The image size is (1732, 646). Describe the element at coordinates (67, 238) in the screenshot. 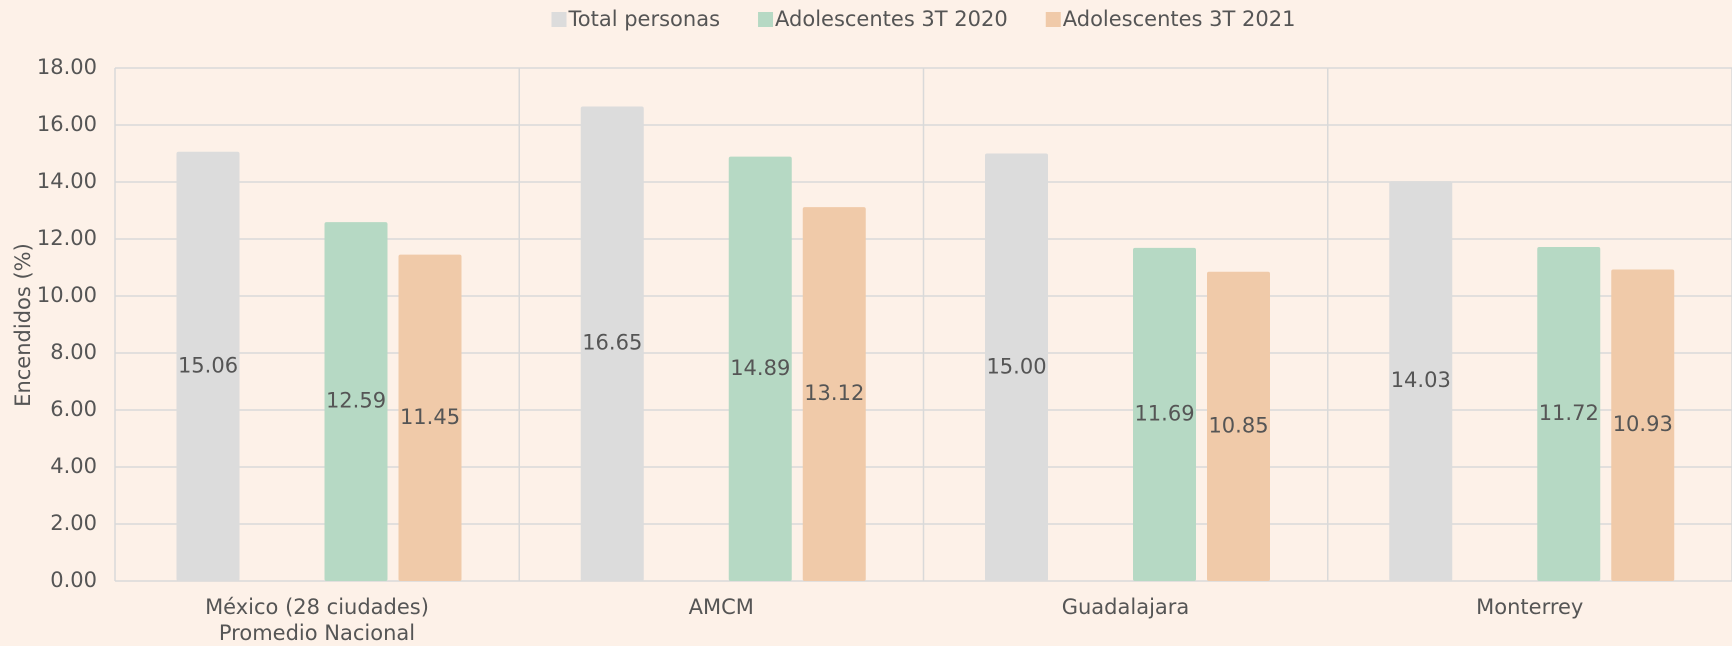

I see `y-tick-label: 12.00` at that location.